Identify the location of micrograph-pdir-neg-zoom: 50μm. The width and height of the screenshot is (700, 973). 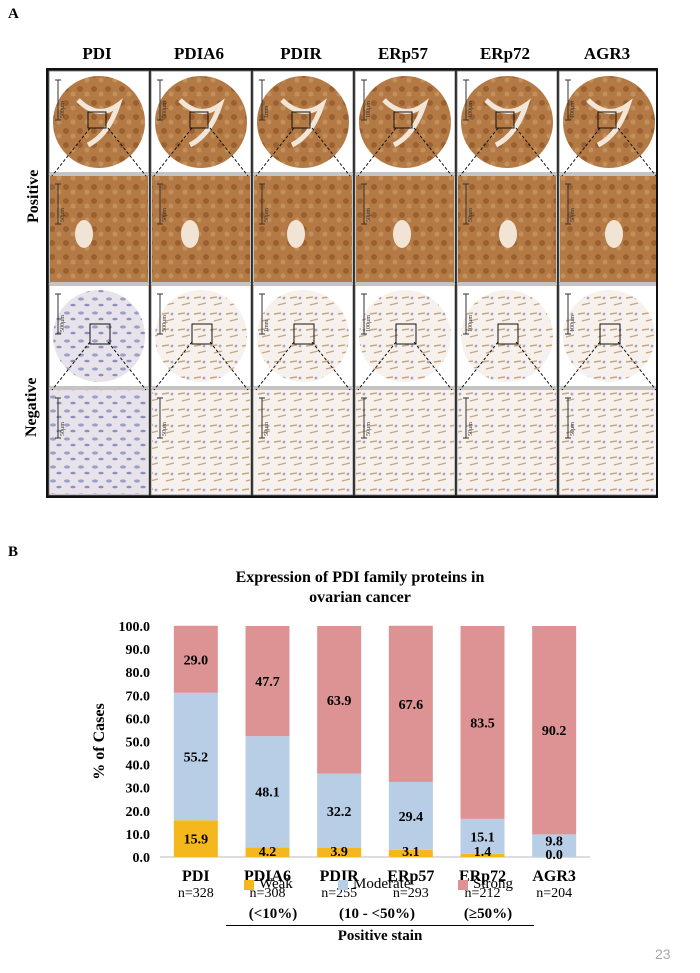
(303, 442).